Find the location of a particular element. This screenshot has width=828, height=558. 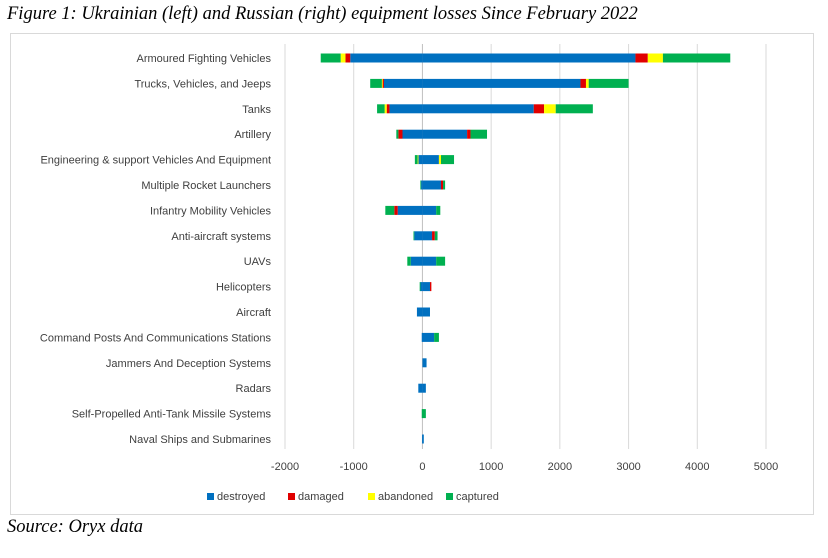

category-label: Trucks, Vehicles, and Jeeps is located at coordinates (202, 84).